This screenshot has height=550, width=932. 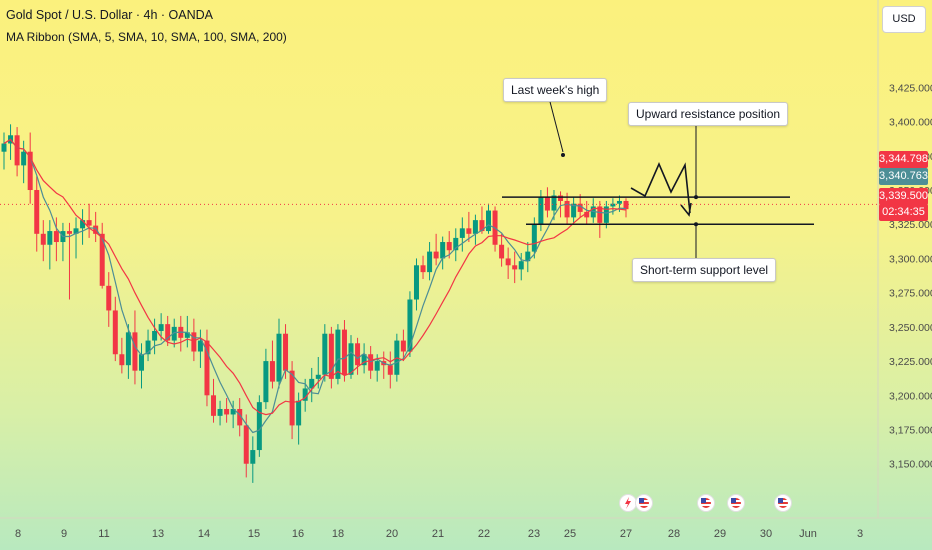 I want to click on time-tick-label: 28, so click(x=674, y=534).